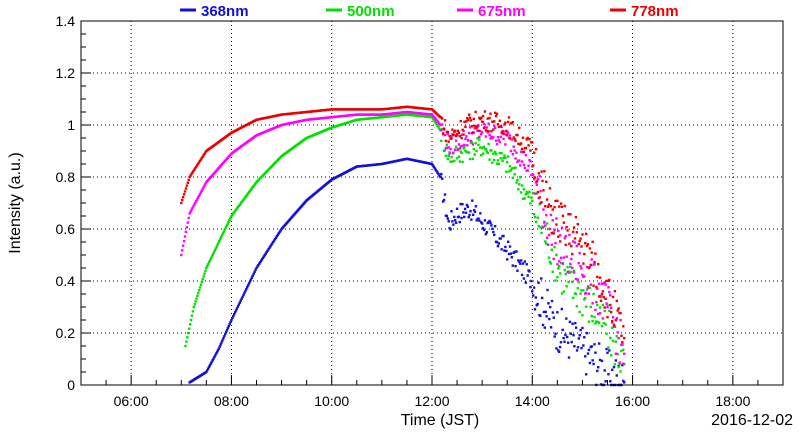 This screenshot has height=434, width=800. What do you see at coordinates (66, 21) in the screenshot?
I see `y-tick-label: 1.4` at bounding box center [66, 21].